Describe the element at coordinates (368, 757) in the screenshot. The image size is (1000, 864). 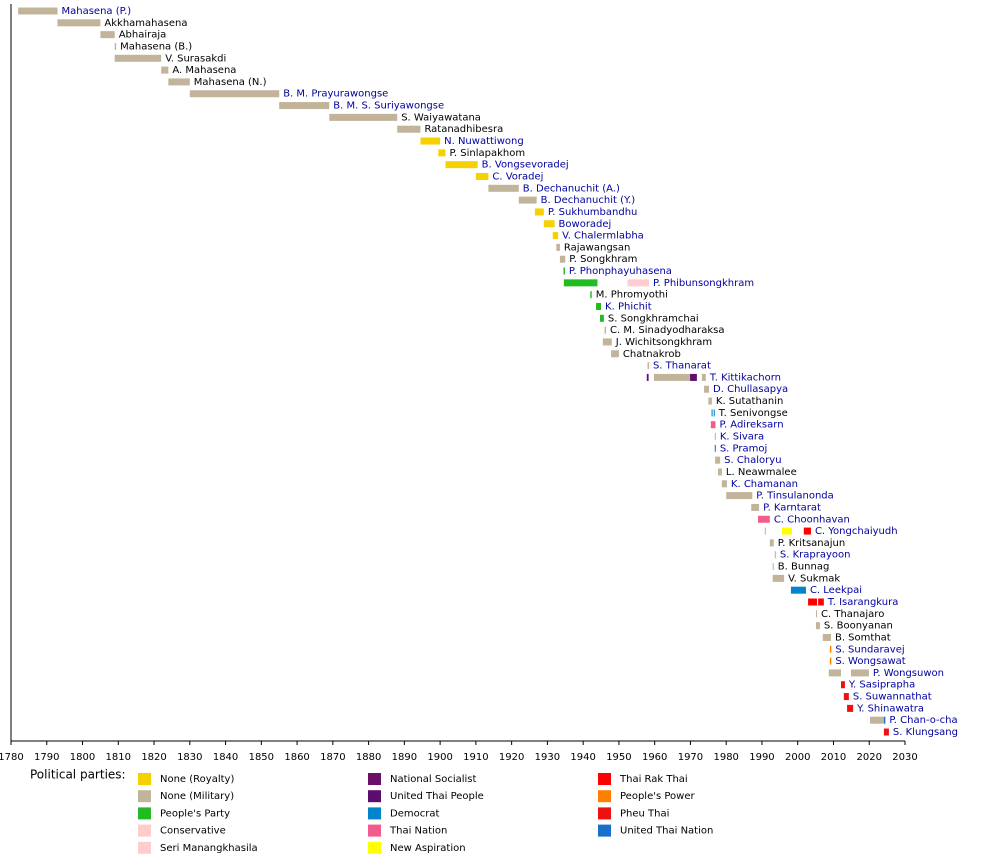
I see `x-tick-label: 1880` at that location.